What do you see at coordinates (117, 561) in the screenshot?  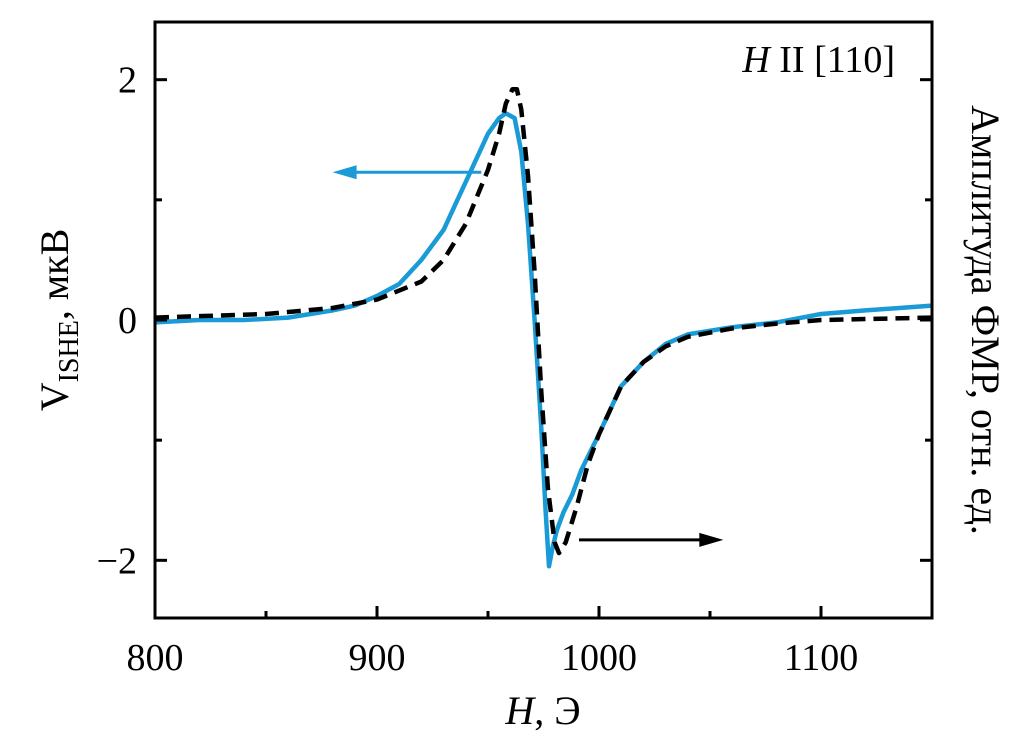 I see `y-tick-label: −2` at bounding box center [117, 561].